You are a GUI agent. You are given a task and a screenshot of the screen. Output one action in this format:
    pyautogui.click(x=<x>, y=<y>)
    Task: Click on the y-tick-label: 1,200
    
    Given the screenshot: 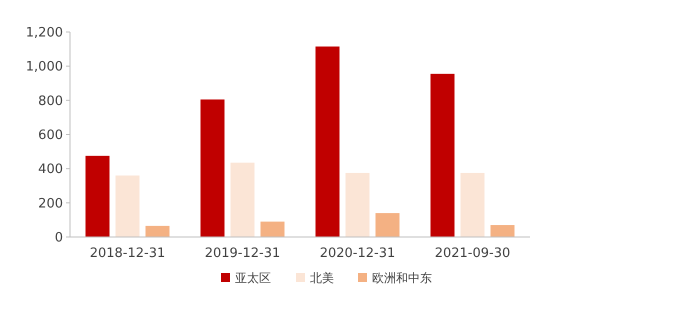 What is the action you would take?
    pyautogui.click(x=44, y=33)
    